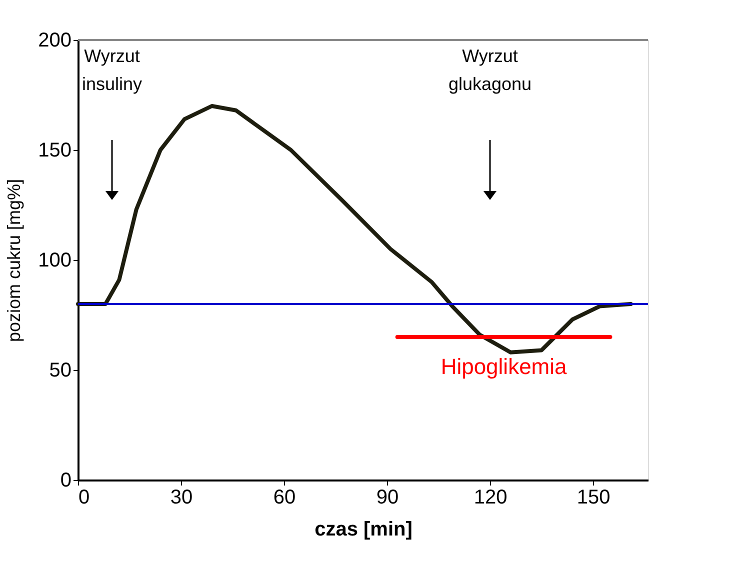 The image size is (738, 573). I want to click on y-tick-label: 50, so click(60, 371).